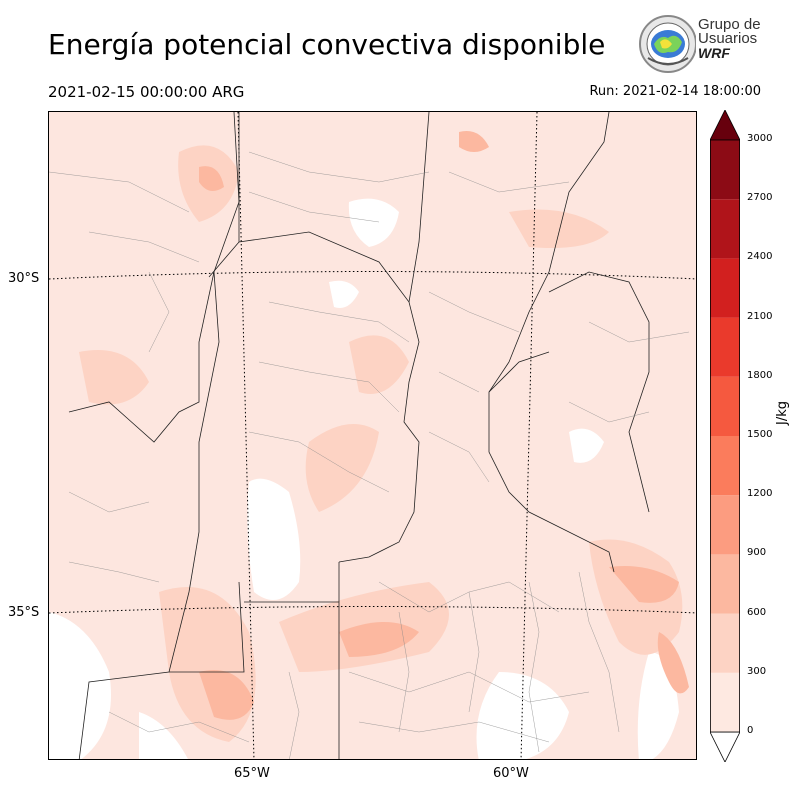 This screenshot has width=800, height=800. Describe the element at coordinates (728, 38) in the screenshot. I see `logo-line2: Usuarios` at that location.